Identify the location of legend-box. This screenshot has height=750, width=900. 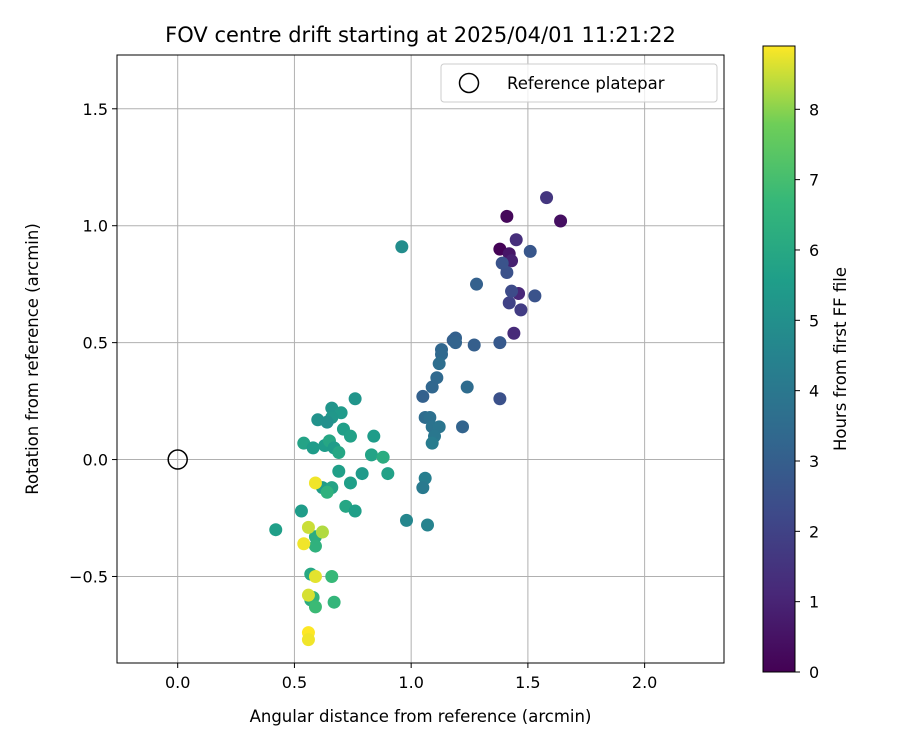
(579, 83).